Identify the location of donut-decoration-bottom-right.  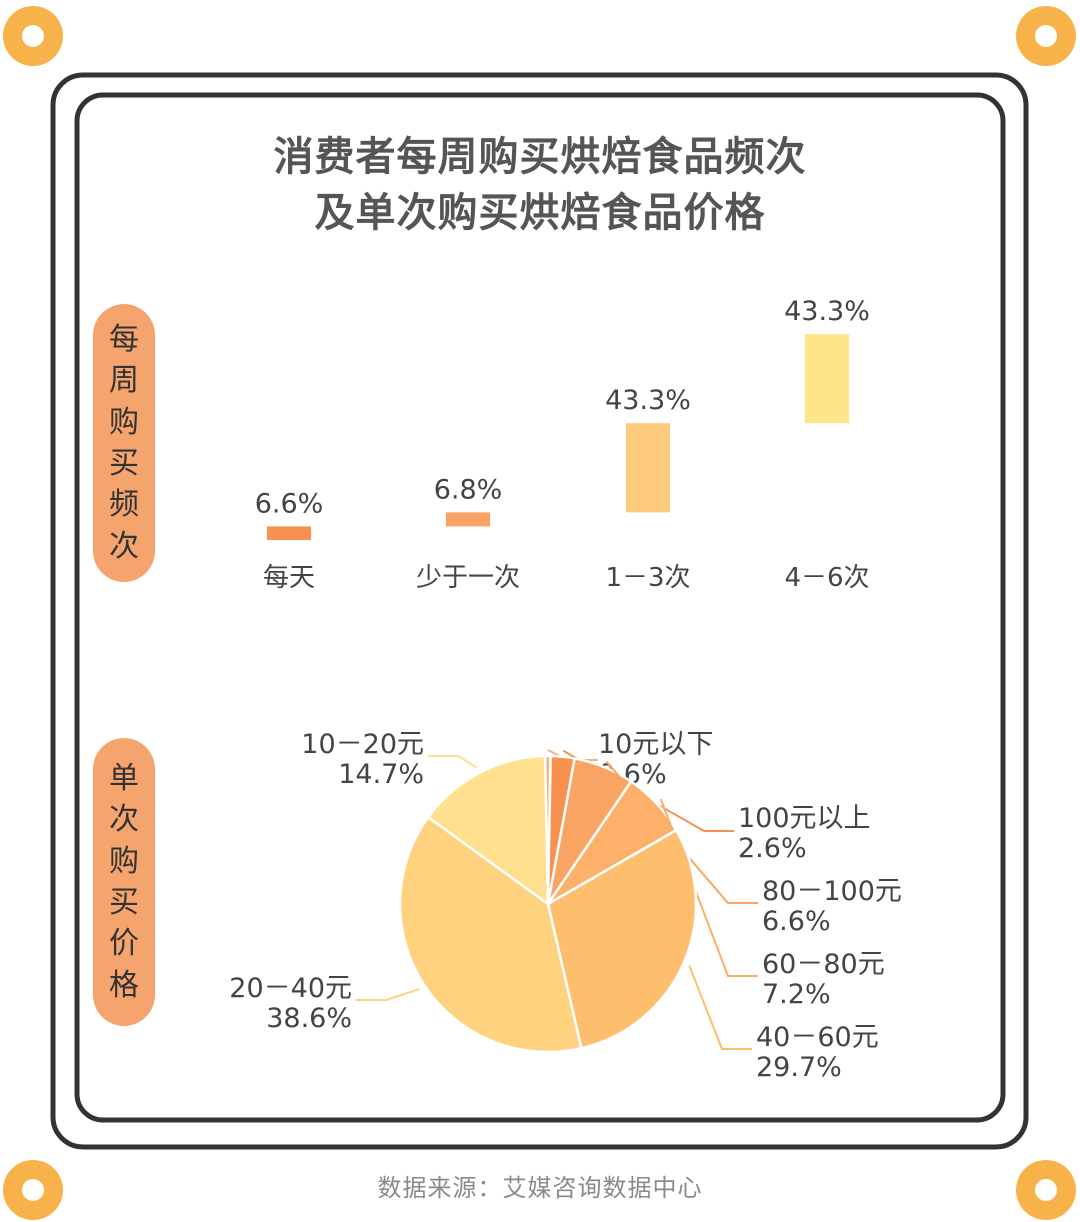
(1046, 1190).